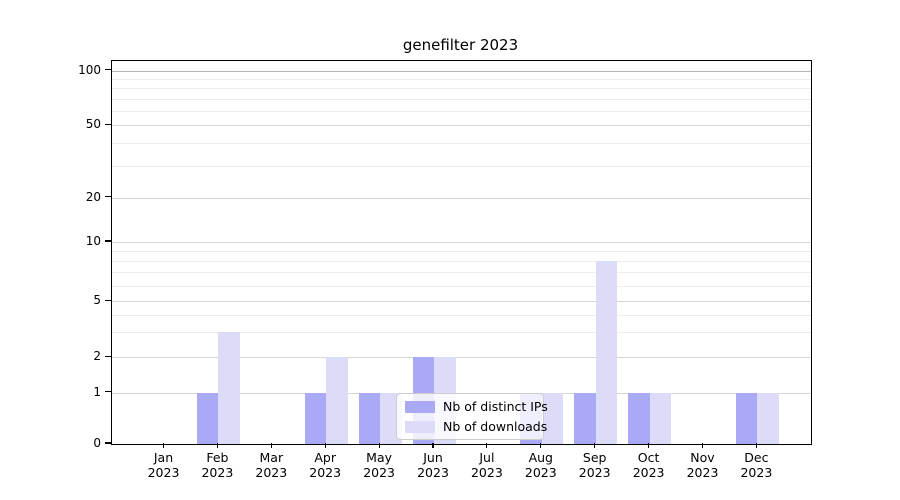  I want to click on legend-label-distinct-ips: Nb of distinct IPs, so click(495, 406).